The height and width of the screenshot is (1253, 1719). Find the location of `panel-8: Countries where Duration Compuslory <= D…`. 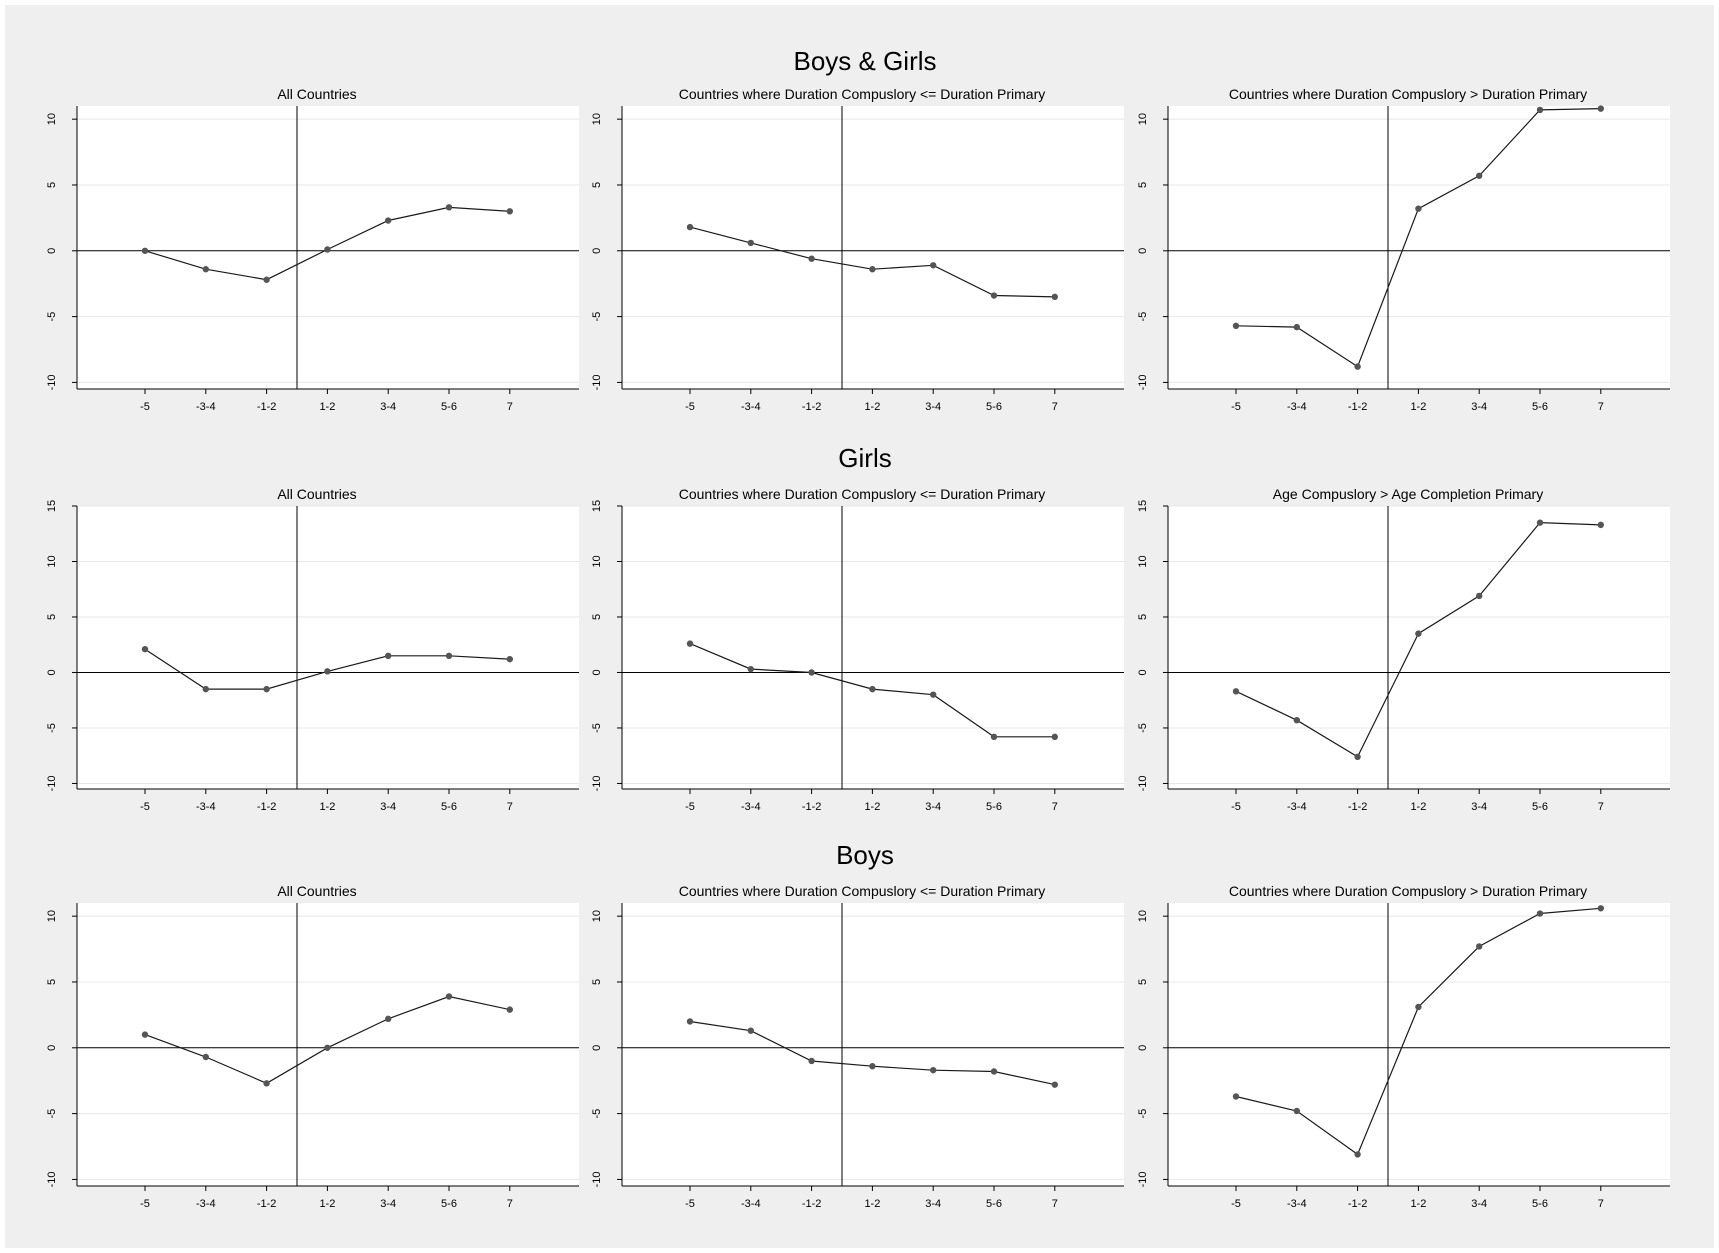

panel-8: Countries where Duration Compuslory <= D… is located at coordinates (857, 1046).